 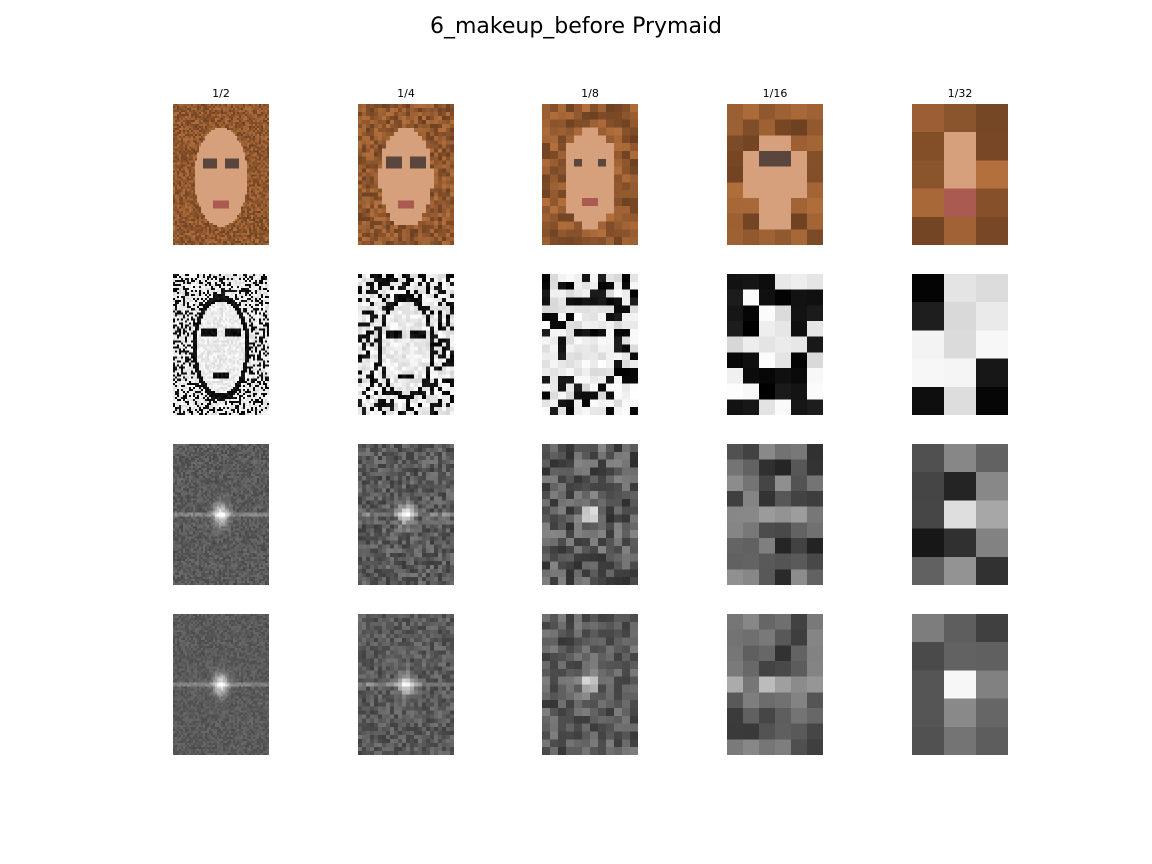 I want to click on column-title: 1/4, so click(x=406, y=93).